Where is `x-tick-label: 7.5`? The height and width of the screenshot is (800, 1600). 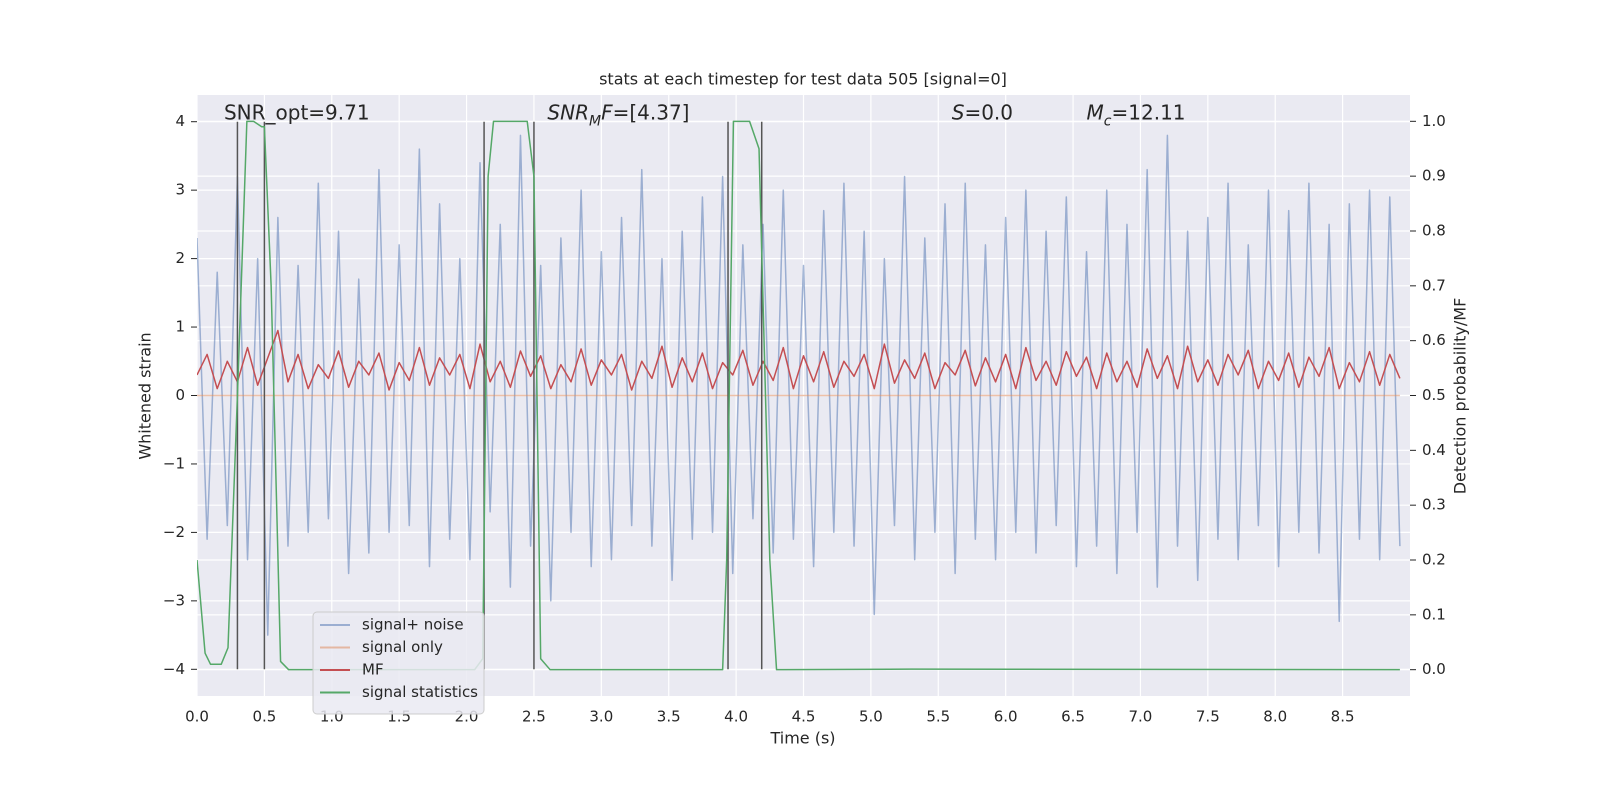 x-tick-label: 7.5 is located at coordinates (1208, 717).